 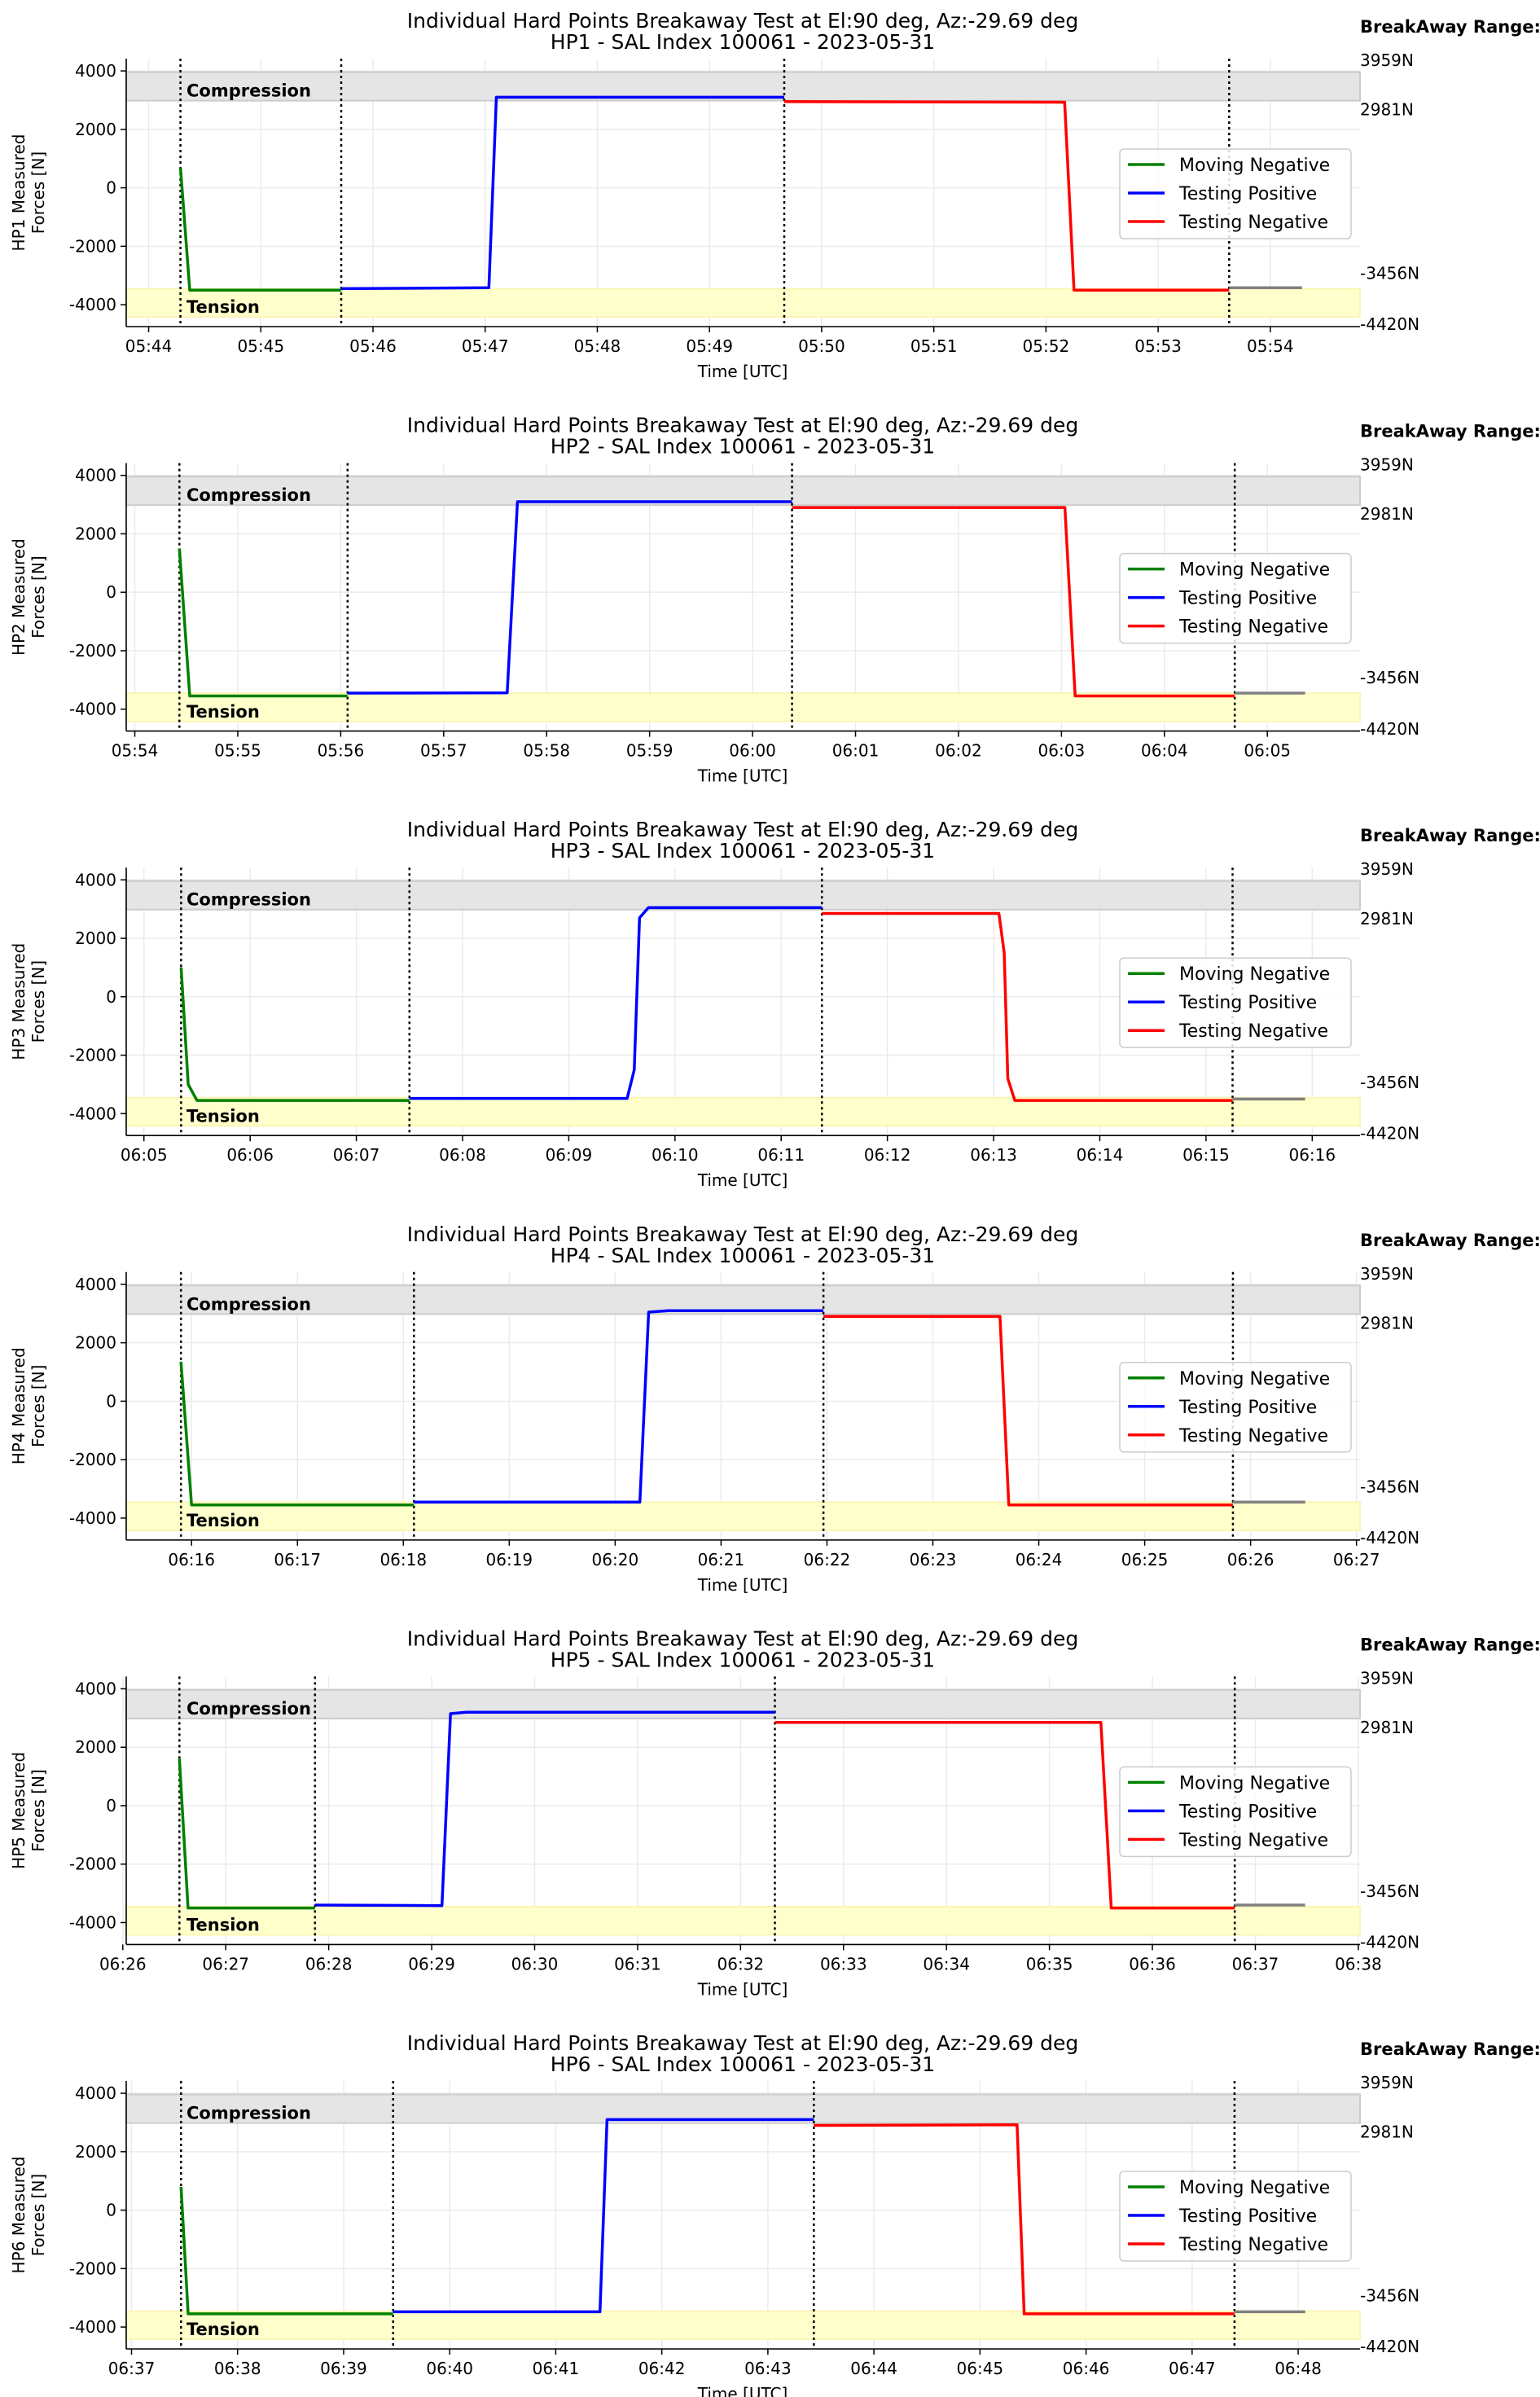 I want to click on x-tick-label: 06:13, so click(x=994, y=1155).